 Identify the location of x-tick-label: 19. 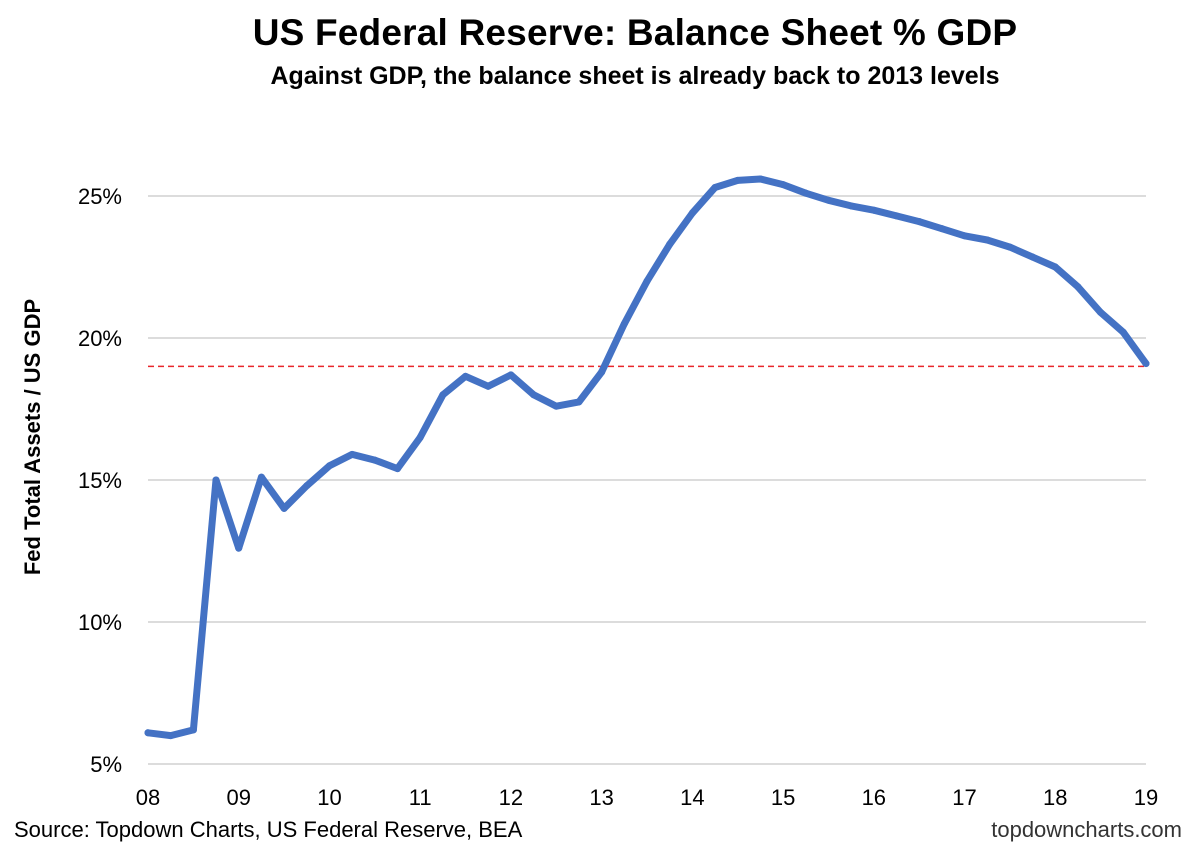
(1146, 797).